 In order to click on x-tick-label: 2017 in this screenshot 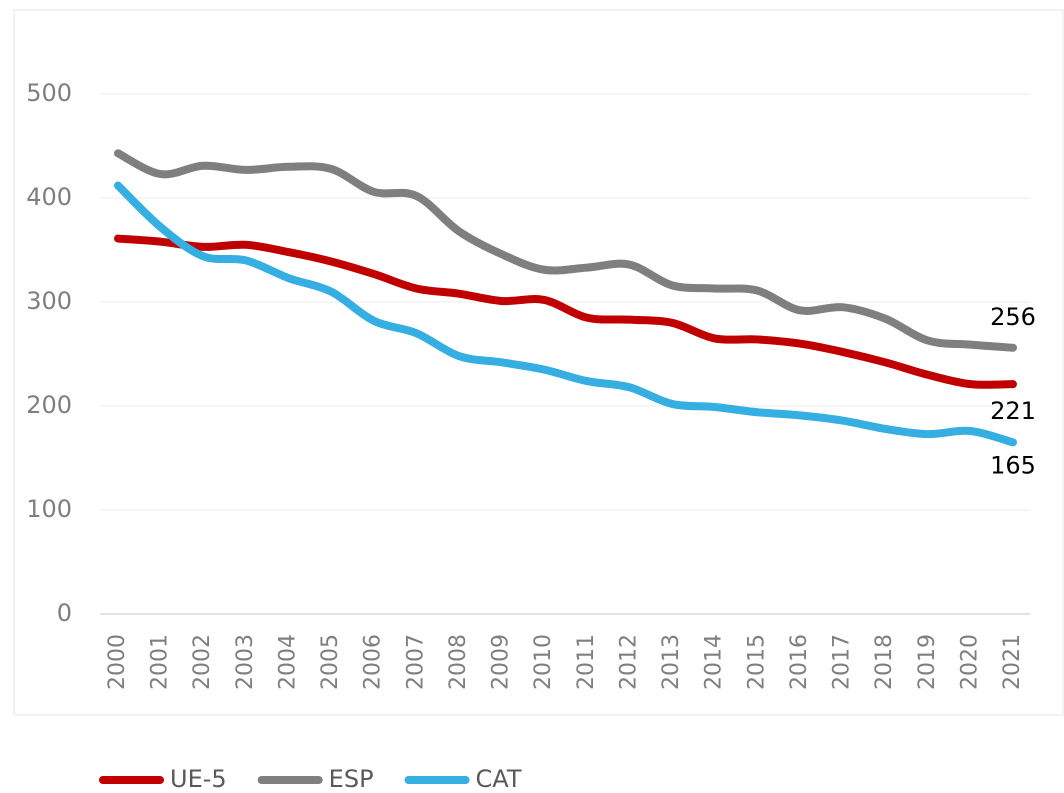, I will do `click(842, 662)`.